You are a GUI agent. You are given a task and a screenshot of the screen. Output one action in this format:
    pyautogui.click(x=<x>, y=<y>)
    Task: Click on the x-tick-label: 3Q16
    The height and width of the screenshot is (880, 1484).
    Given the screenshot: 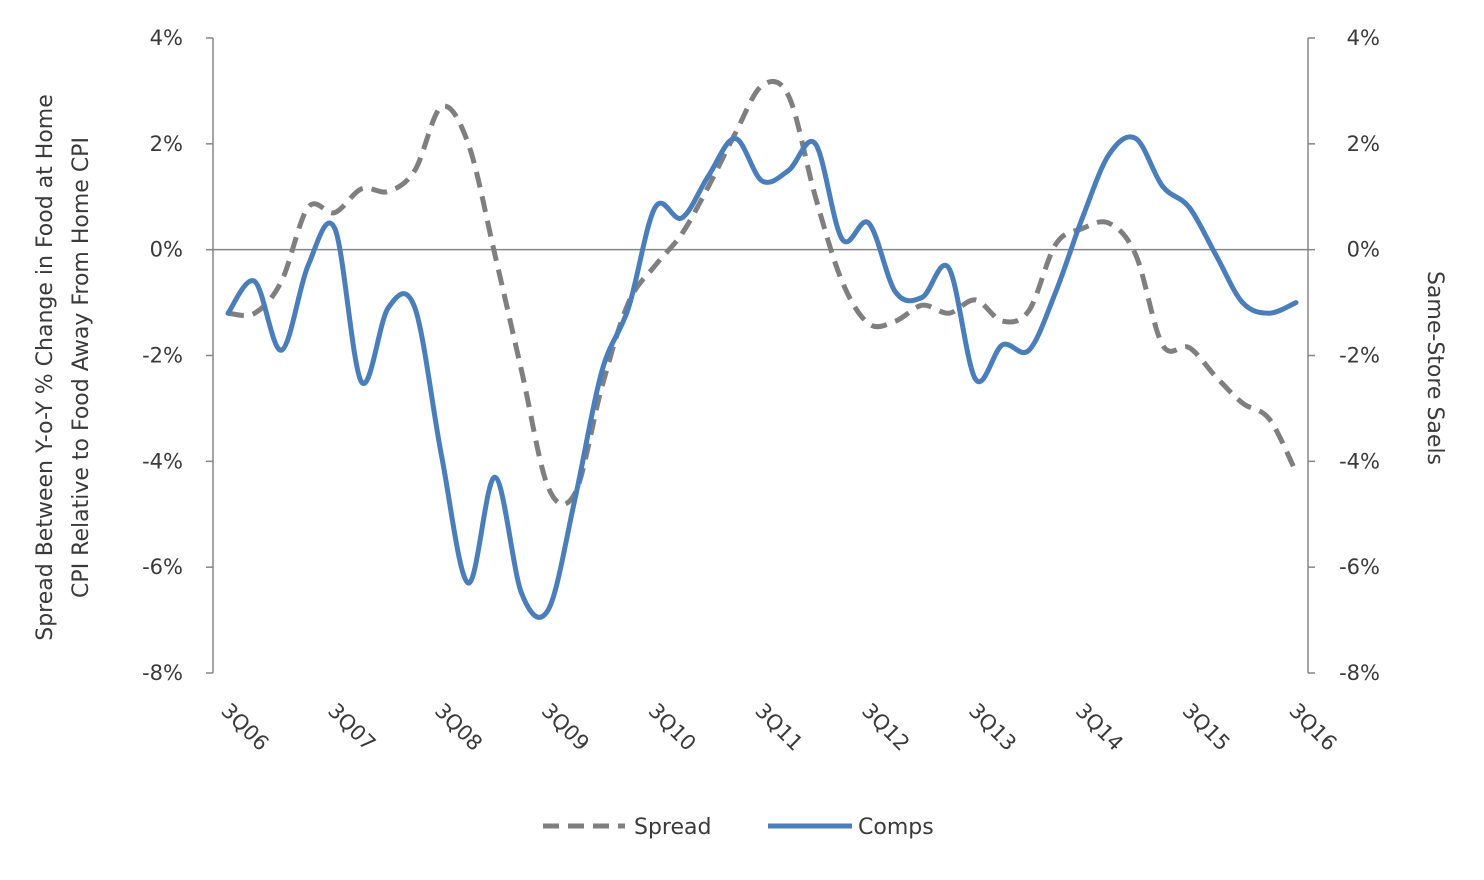 What is the action you would take?
    pyautogui.click(x=1312, y=727)
    